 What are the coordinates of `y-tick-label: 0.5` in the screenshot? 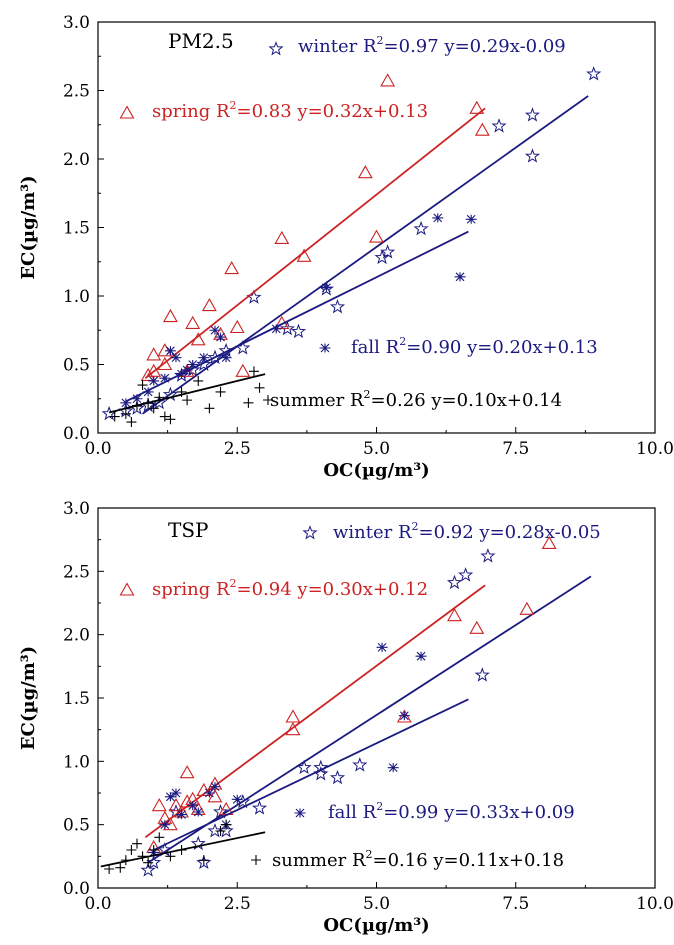 It's located at (76, 826).